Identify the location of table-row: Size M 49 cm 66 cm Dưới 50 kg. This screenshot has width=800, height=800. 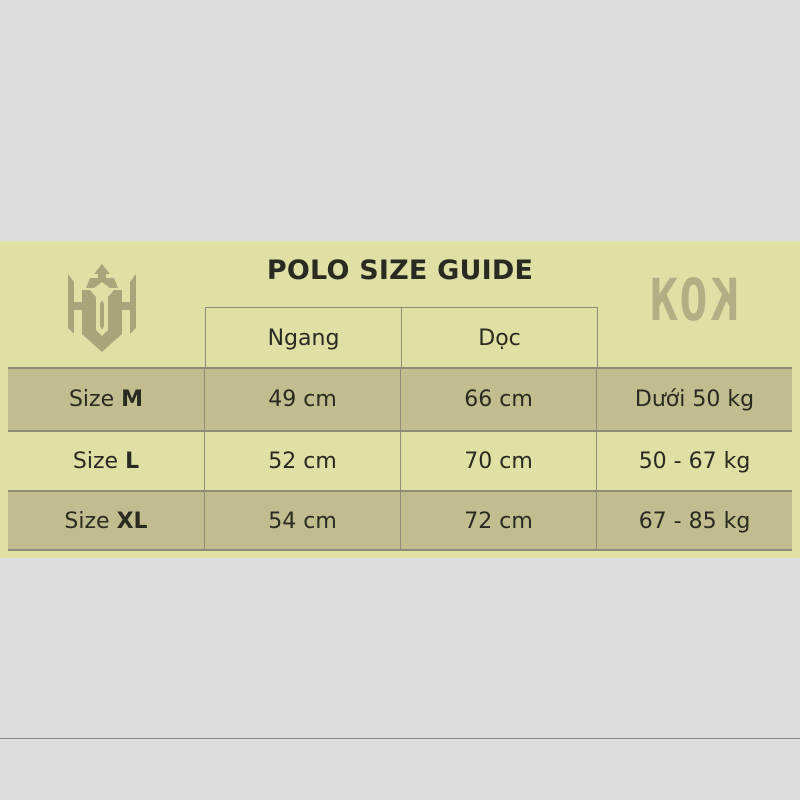
(400, 398).